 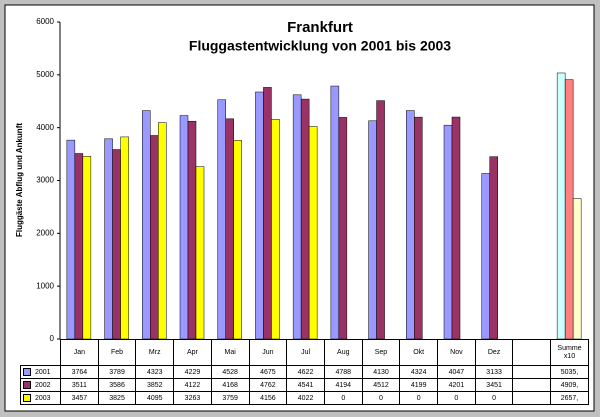 I want to click on data-cell: 5035,, so click(x=569, y=372).